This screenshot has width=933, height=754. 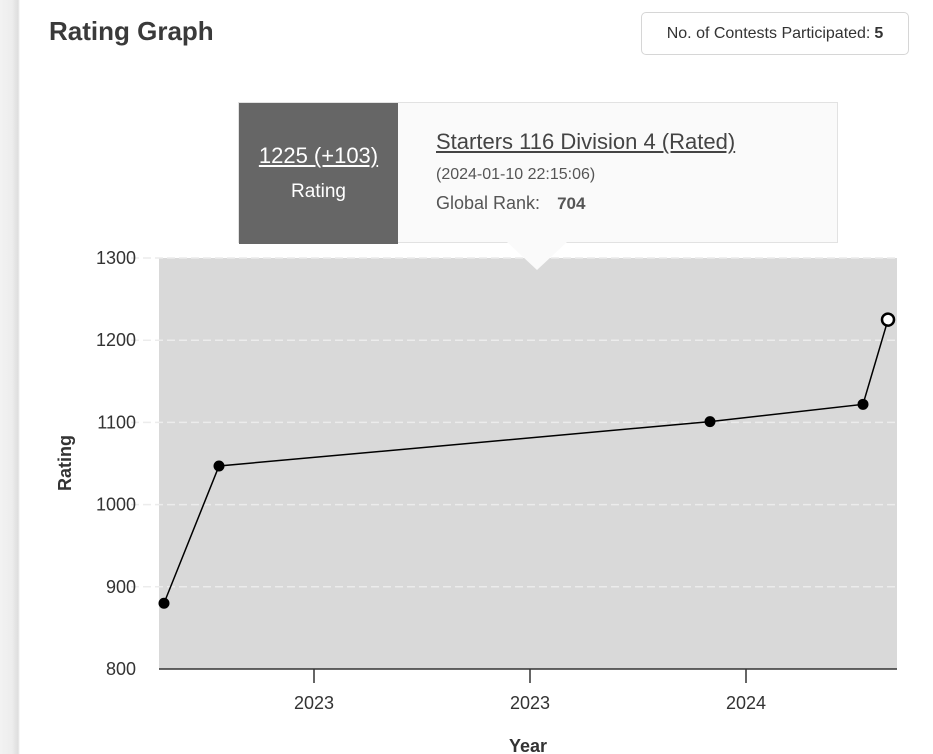 What do you see at coordinates (121, 669) in the screenshot?
I see `y-tick-label: 800` at bounding box center [121, 669].